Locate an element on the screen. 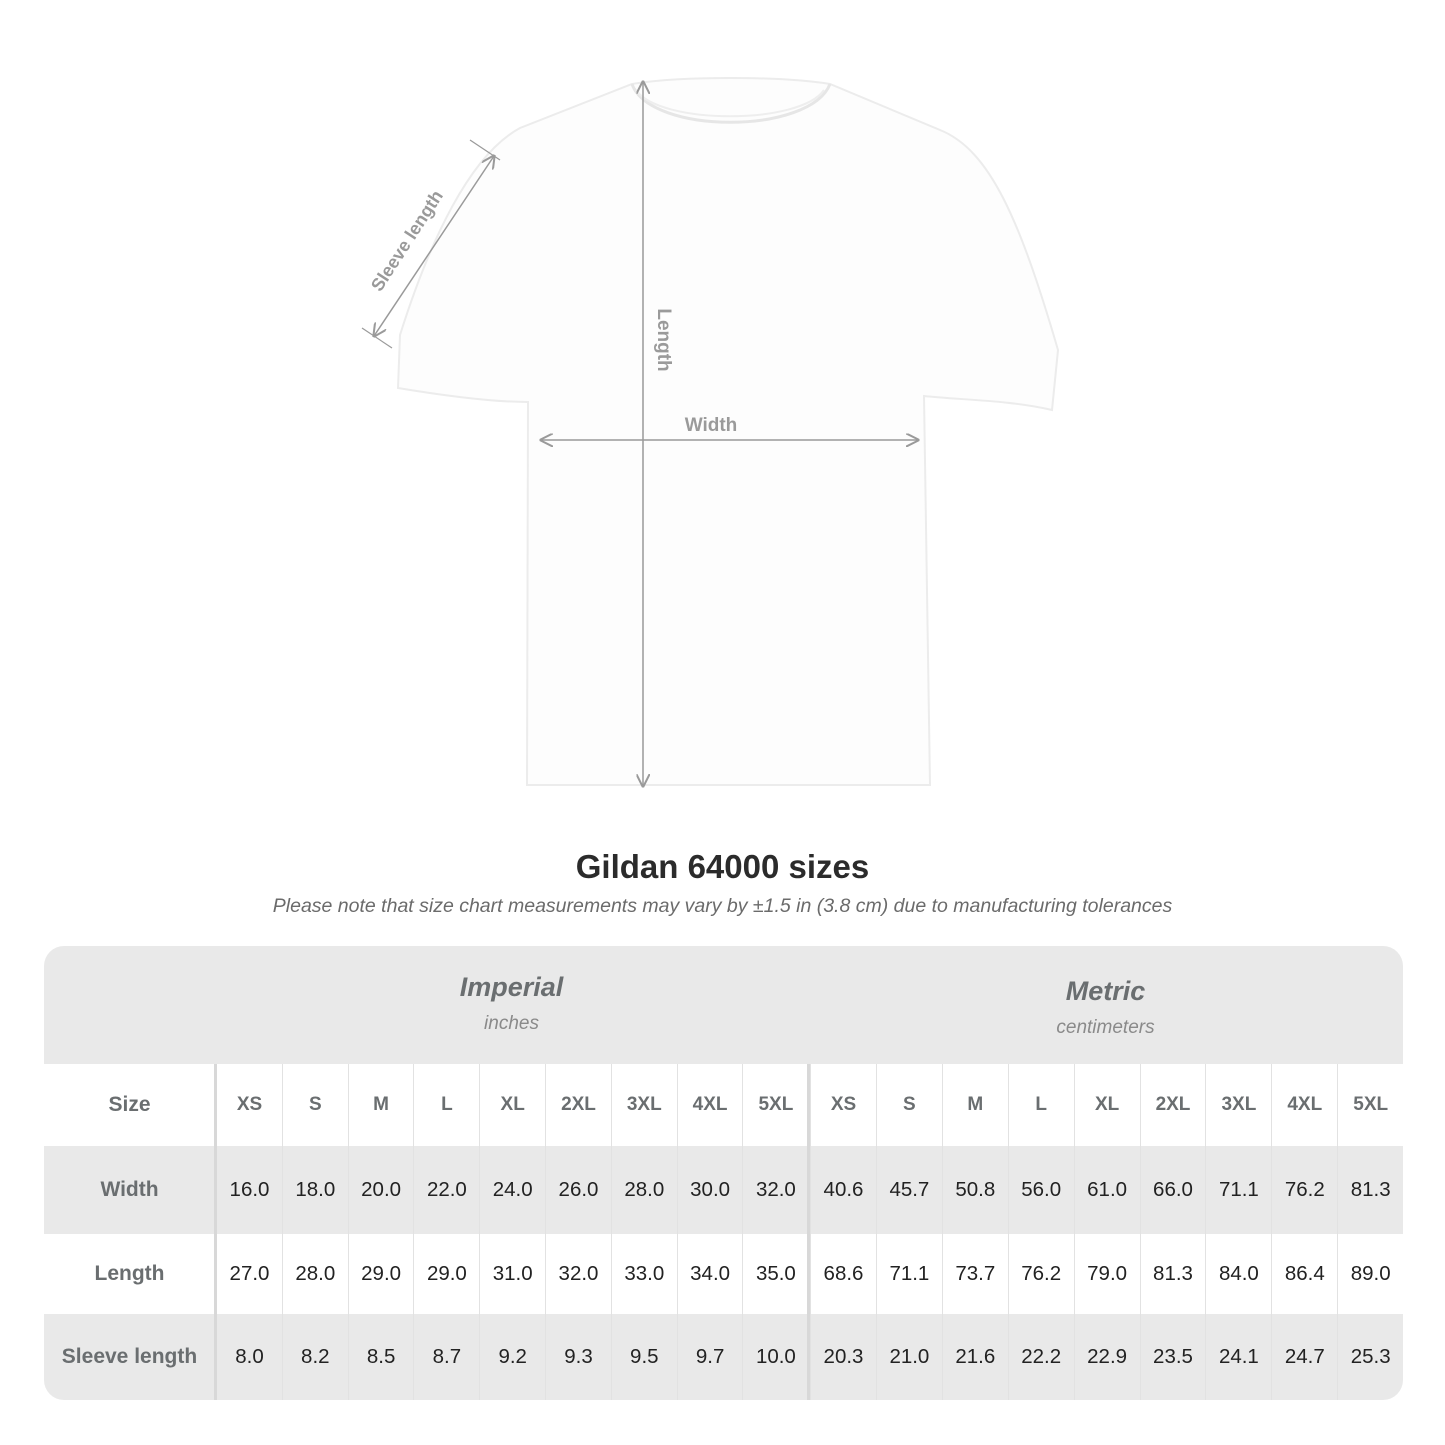 This screenshot has height=1445, width=1445. table-cell: 61.0 is located at coordinates (1106, 1190).